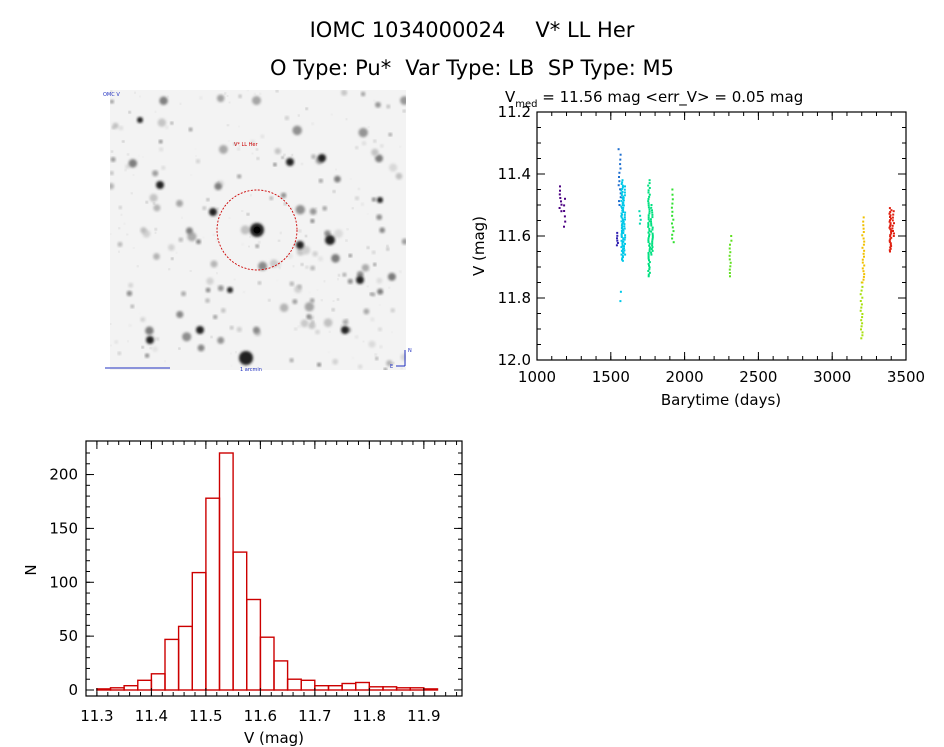  What do you see at coordinates (267, 571) in the screenshot?
I see `histogram-bars` at bounding box center [267, 571].